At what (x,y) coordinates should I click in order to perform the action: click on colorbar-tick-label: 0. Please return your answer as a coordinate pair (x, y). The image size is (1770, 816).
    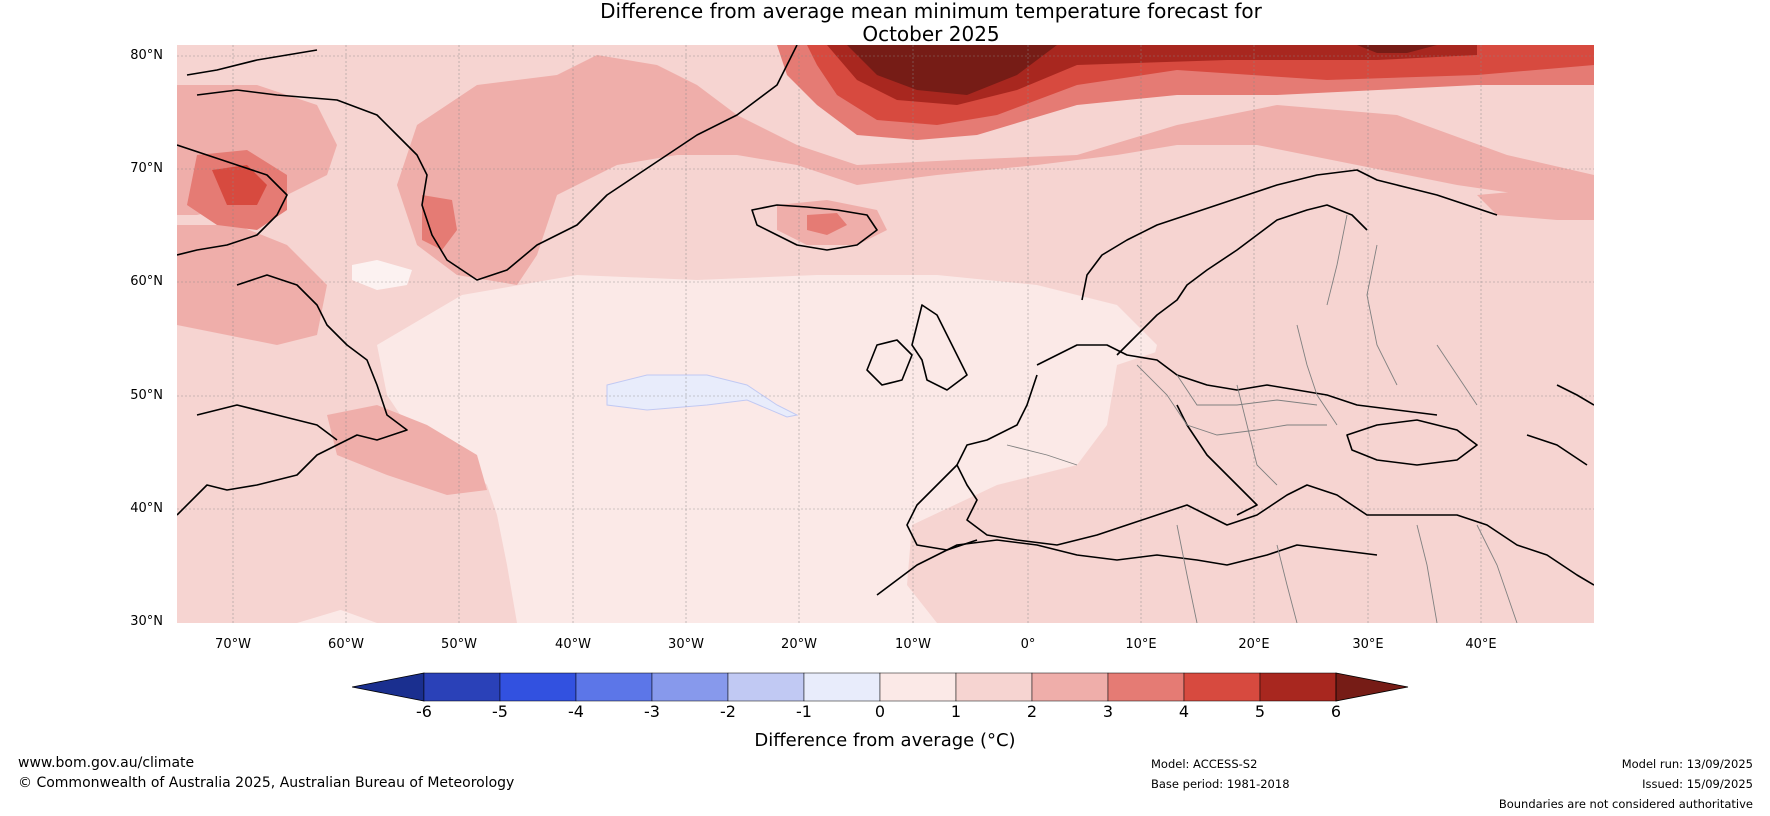
    Looking at the image, I should click on (880, 711).